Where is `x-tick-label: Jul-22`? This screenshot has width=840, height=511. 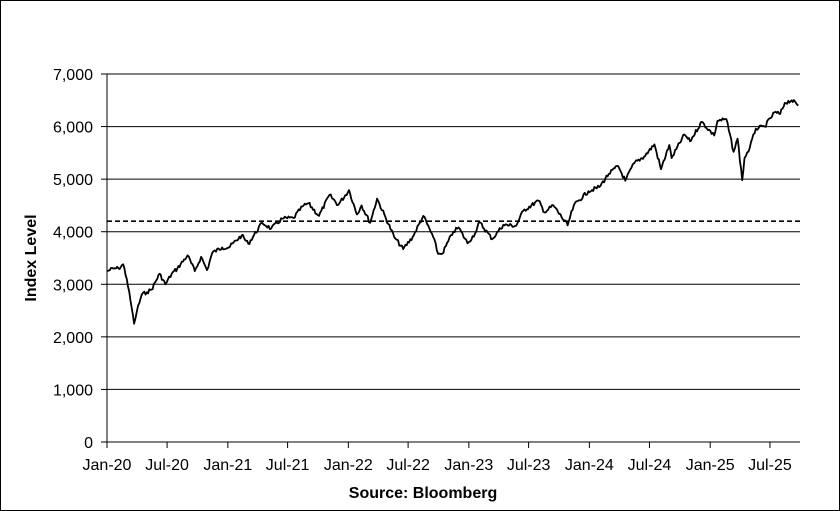
x-tick-label: Jul-22 is located at coordinates (408, 465).